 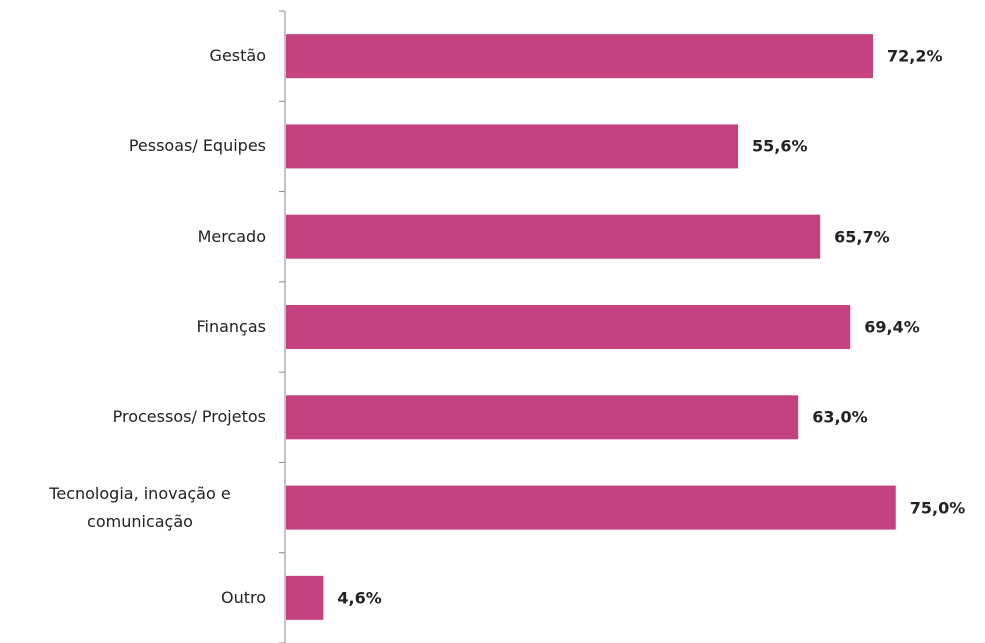 I want to click on data-label: 63,0%, so click(x=840, y=417).